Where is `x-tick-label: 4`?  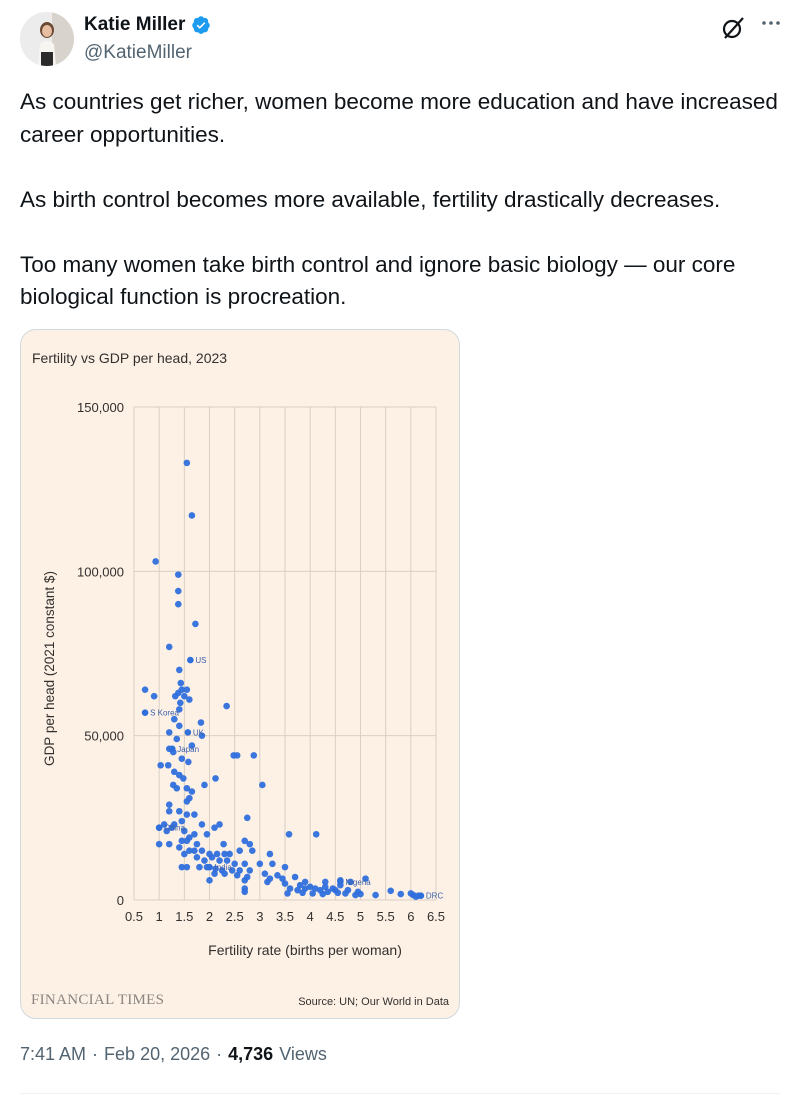
x-tick-label: 4 is located at coordinates (310, 916).